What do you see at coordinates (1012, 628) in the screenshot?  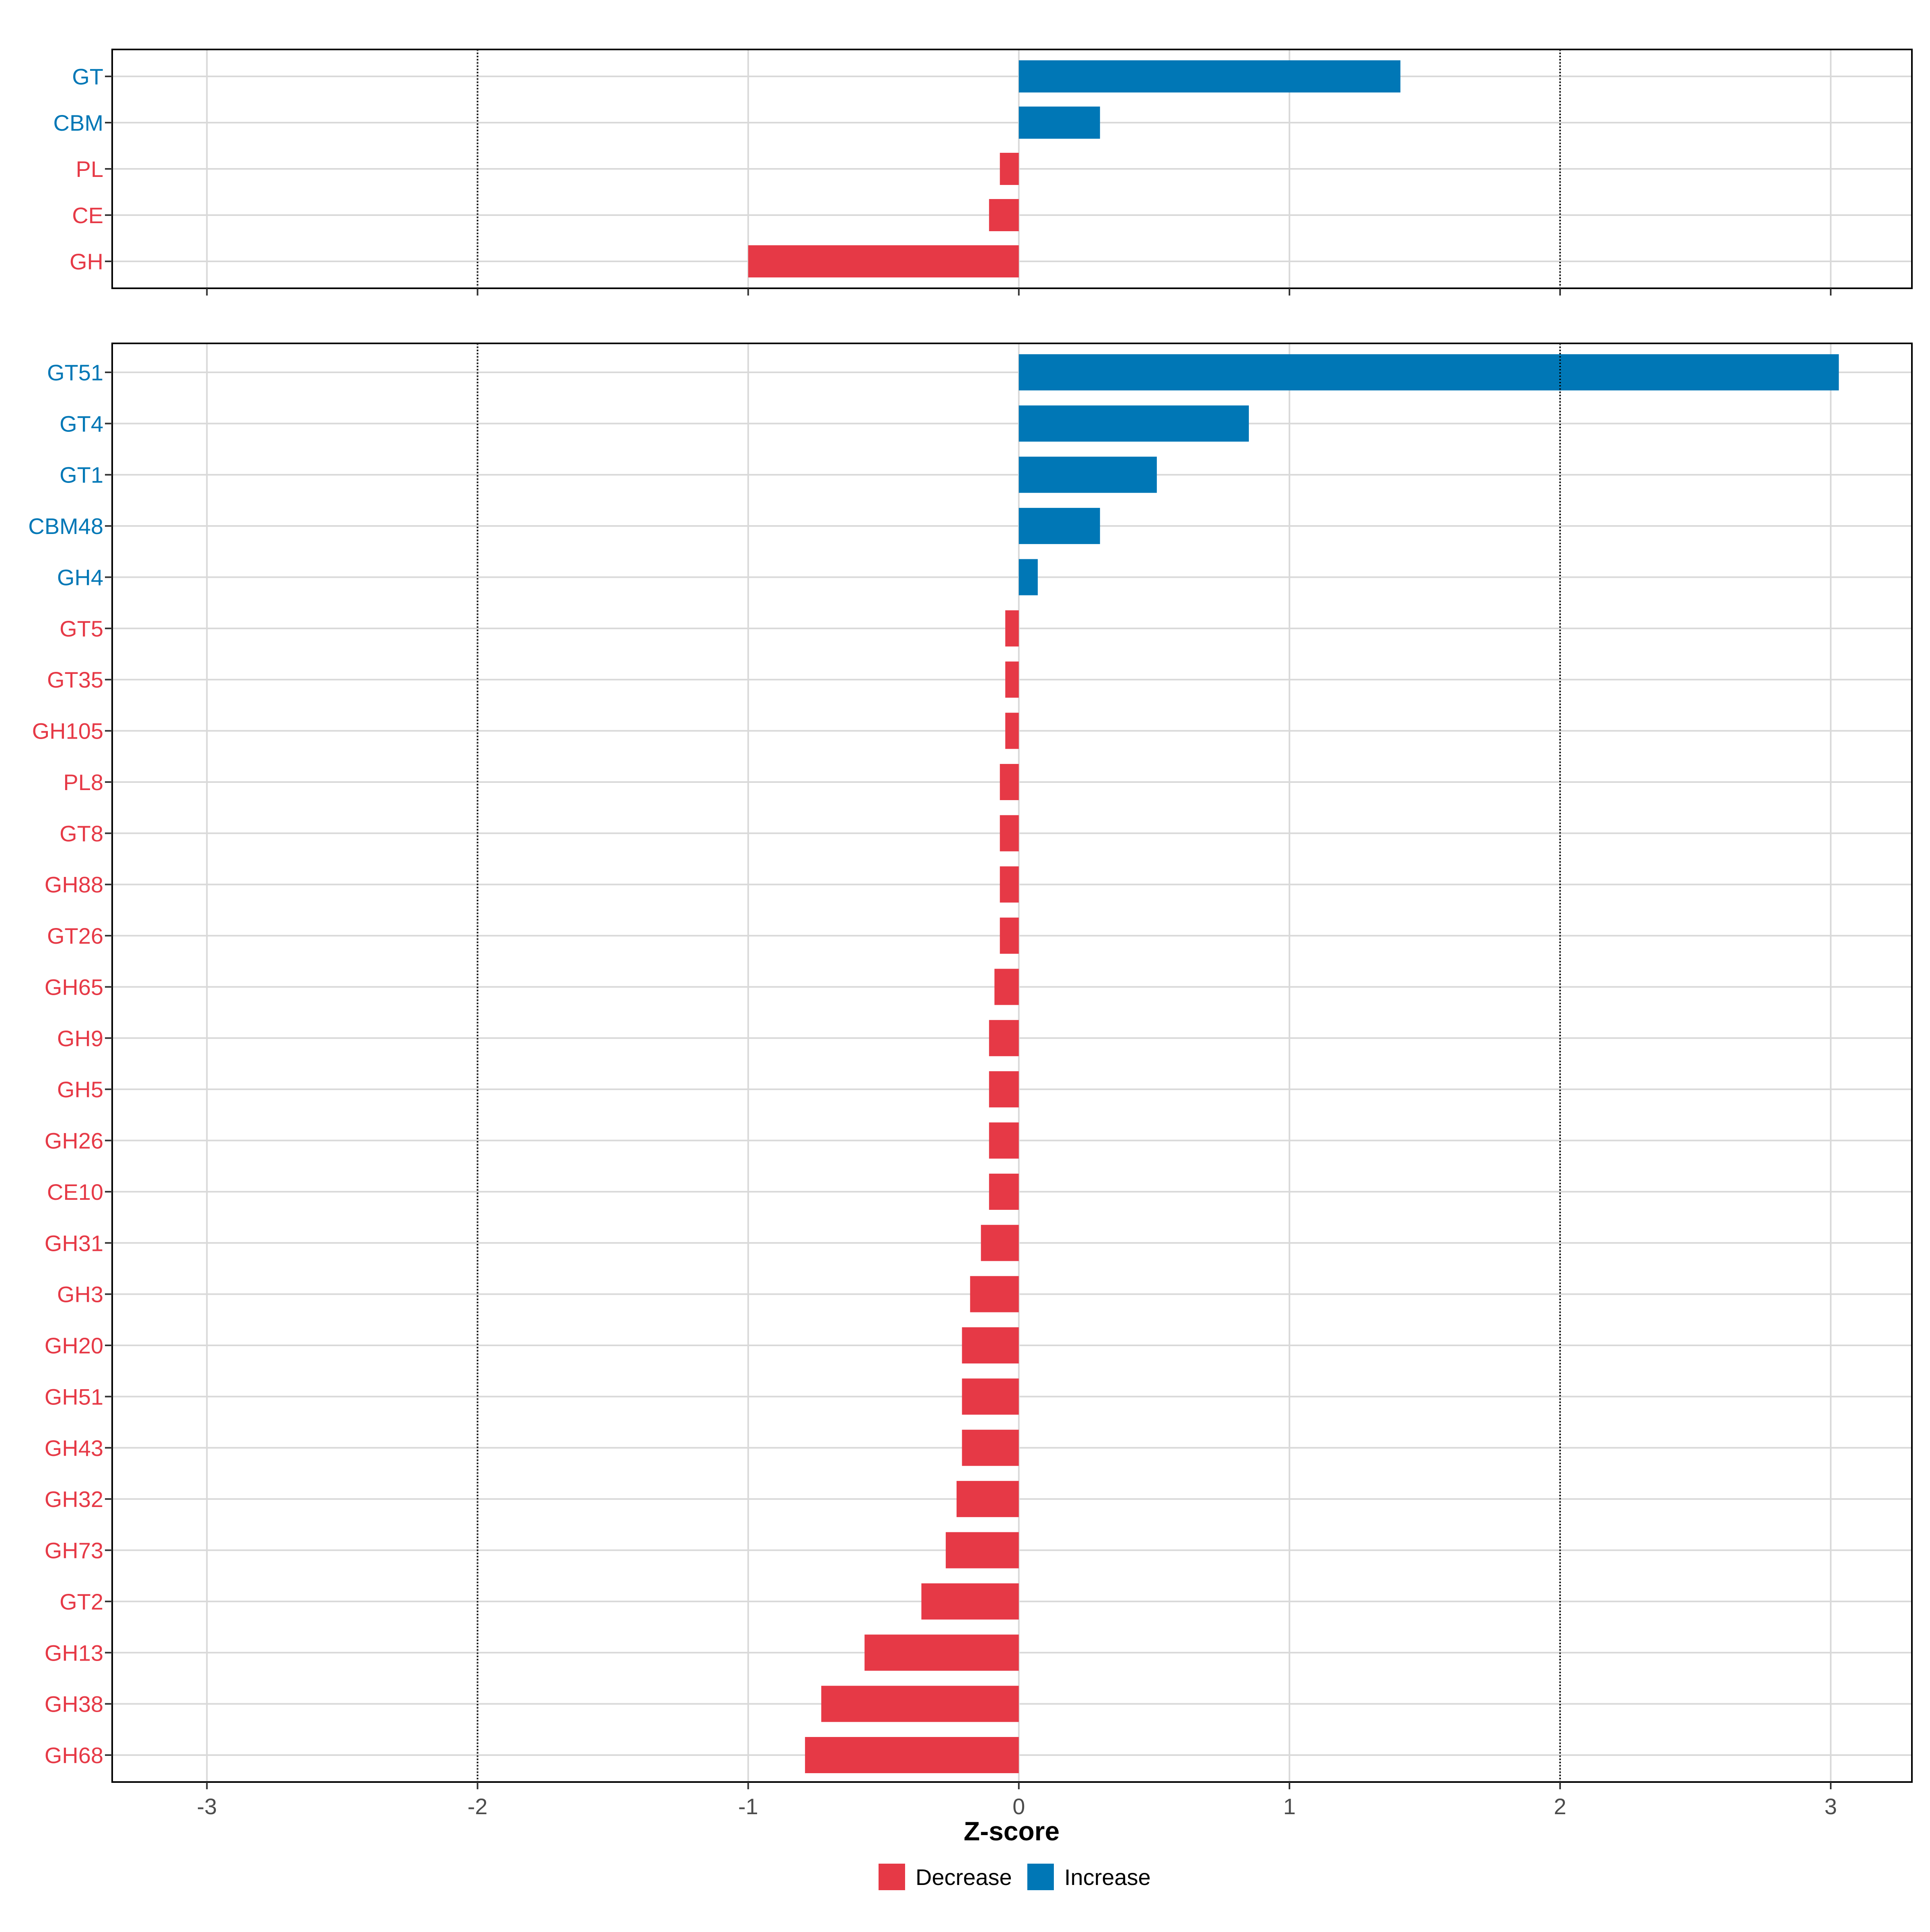 I see `bar-gt5` at bounding box center [1012, 628].